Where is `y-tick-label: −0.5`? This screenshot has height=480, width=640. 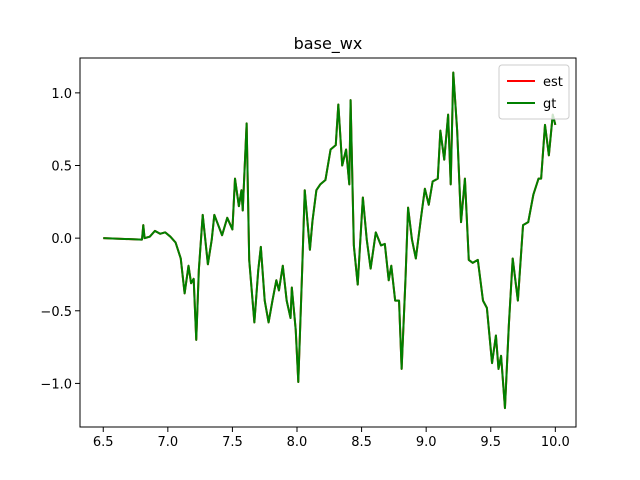
y-tick-label: −0.5 is located at coordinates (56, 312).